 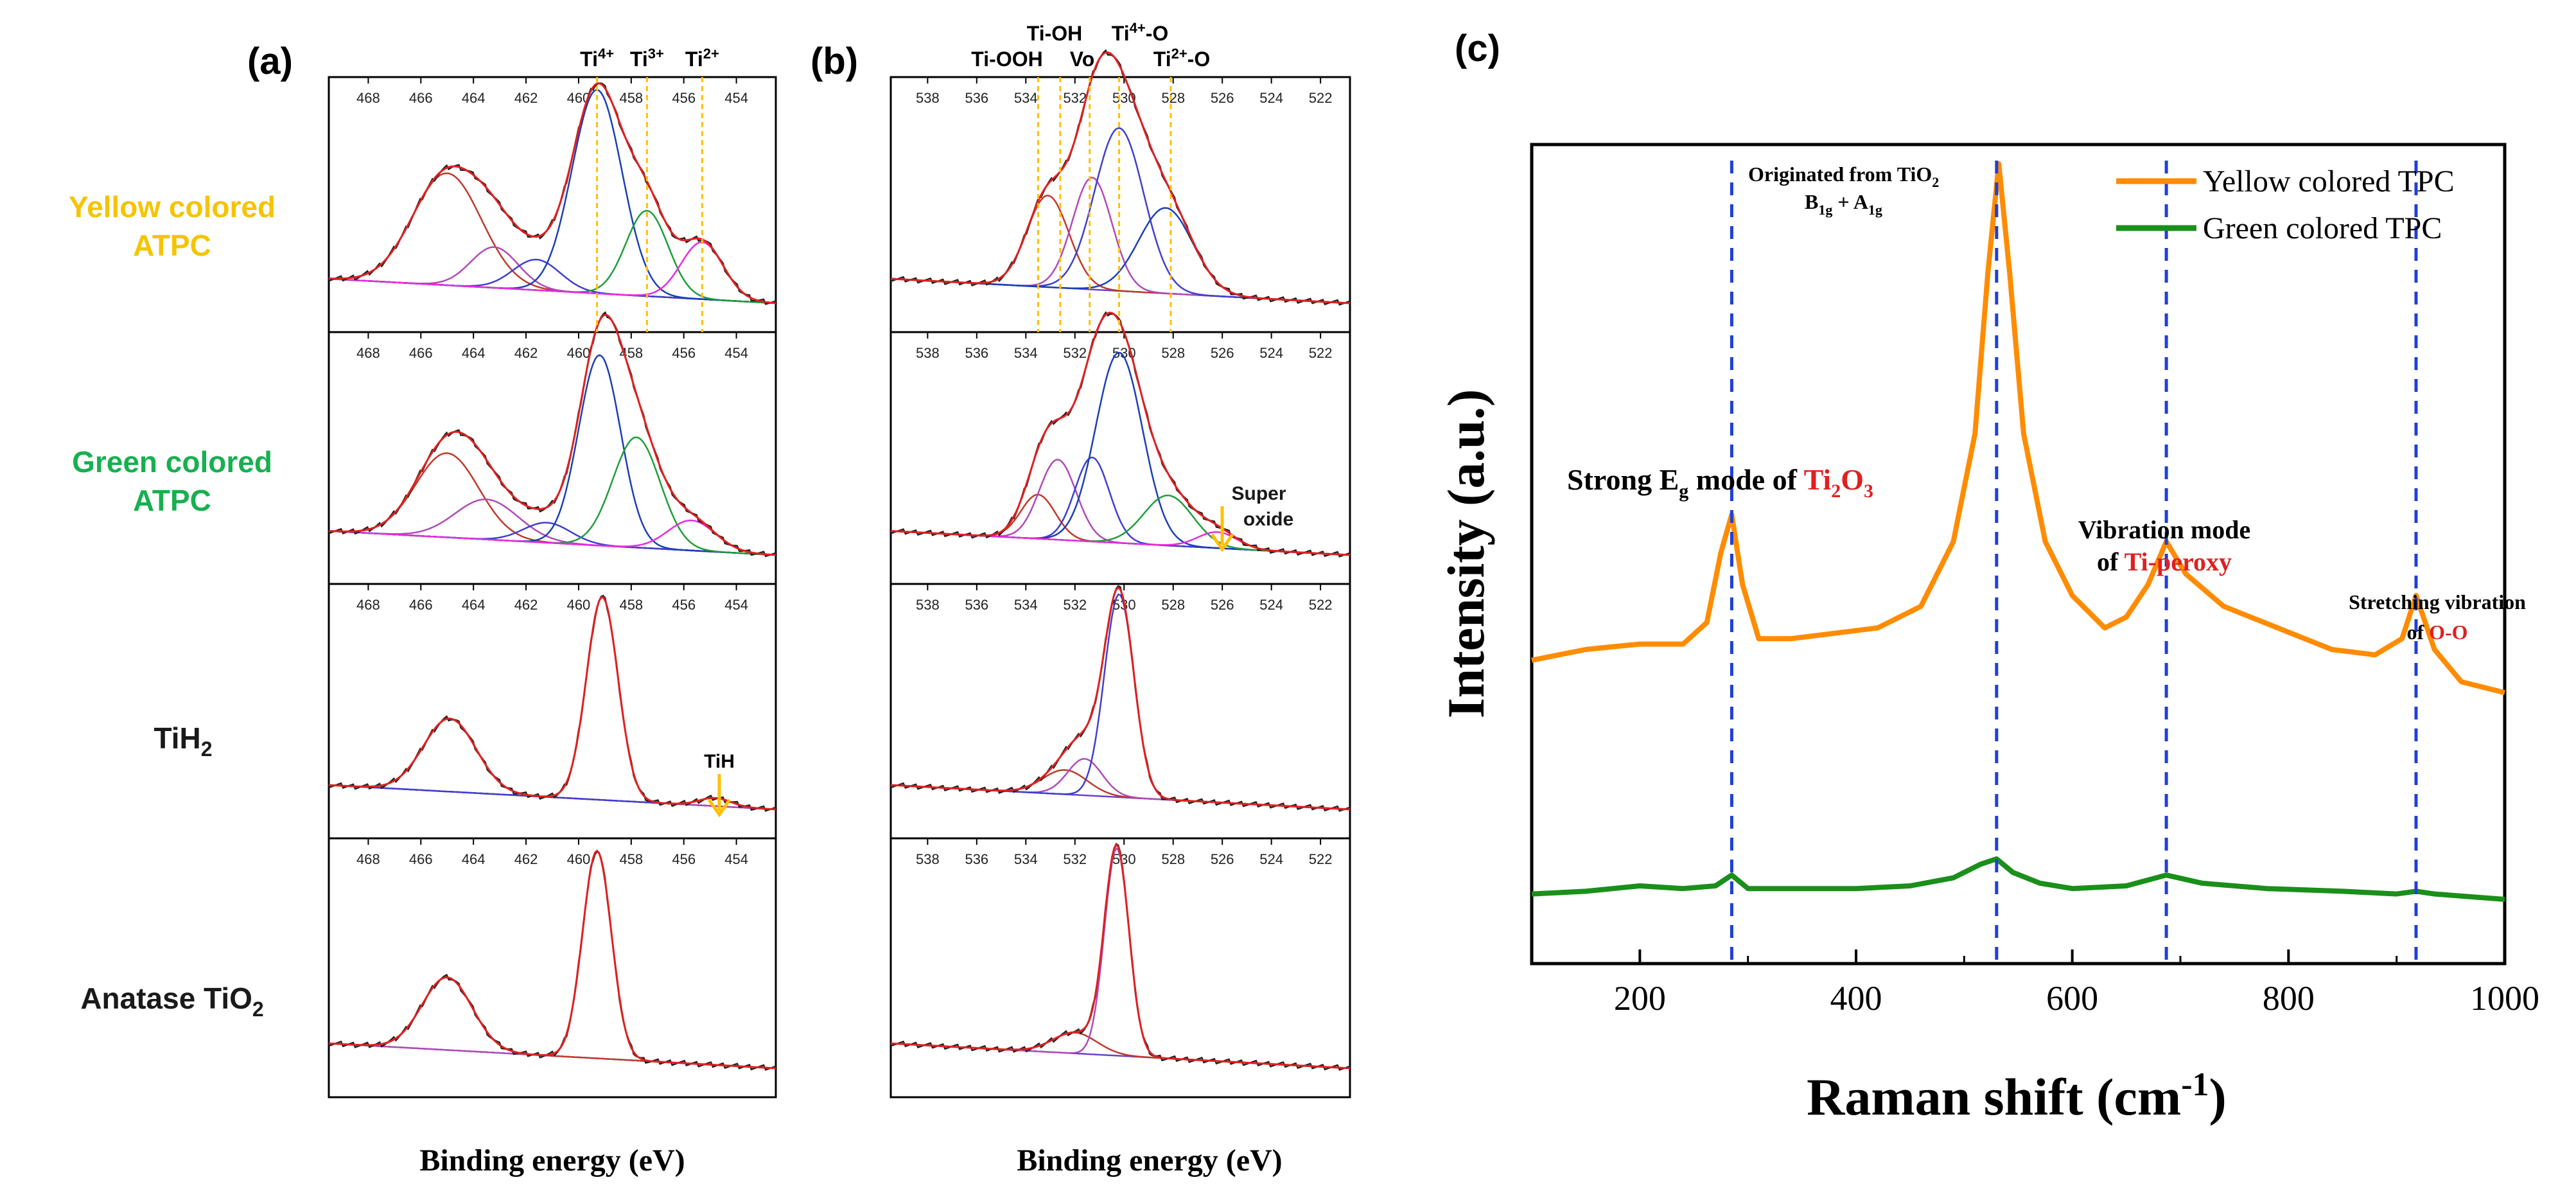 I want to click on row-label-yellow-2: ATPC, so click(x=172, y=245).